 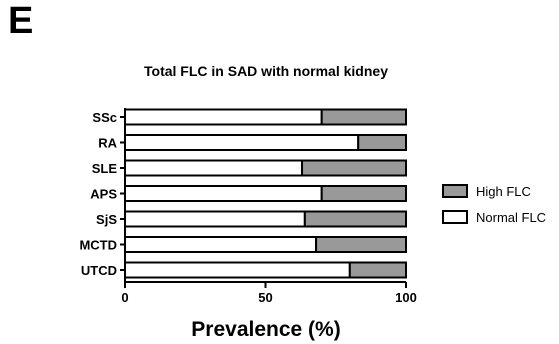 I want to click on y-tick-label: MCTD, so click(x=98, y=245).